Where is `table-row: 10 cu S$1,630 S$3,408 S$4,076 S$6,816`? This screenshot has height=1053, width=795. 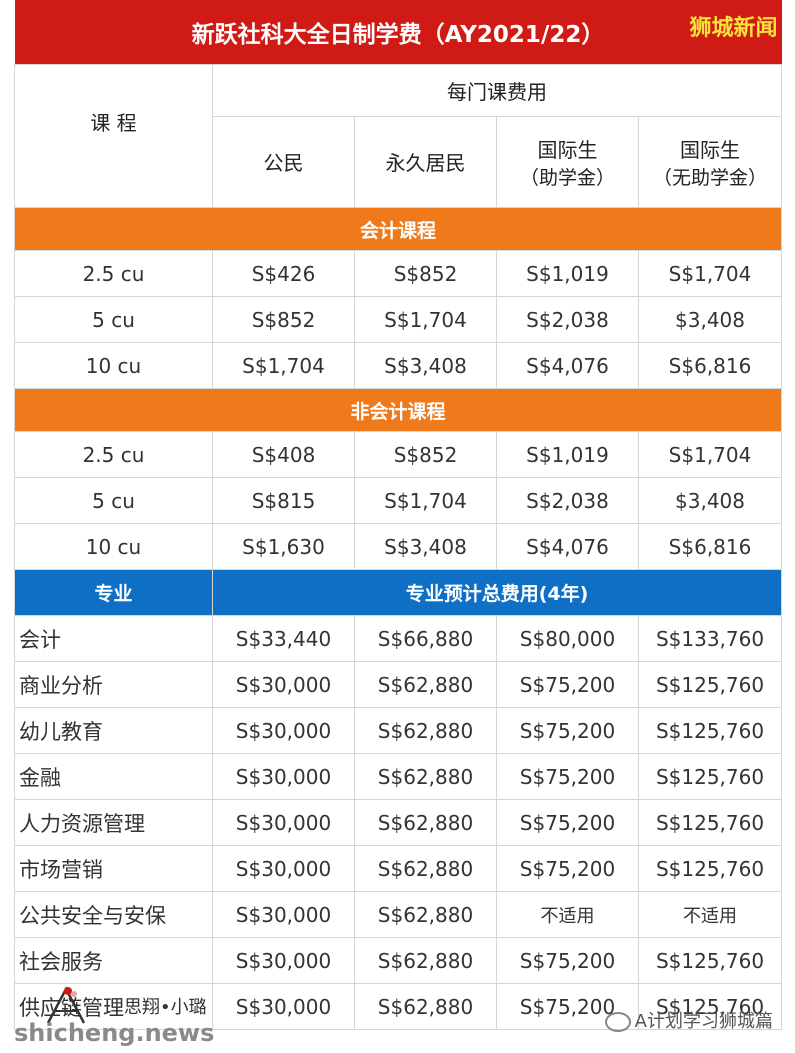 table-row: 10 cu S$1,630 S$3,408 S$4,076 S$6,816 is located at coordinates (398, 546).